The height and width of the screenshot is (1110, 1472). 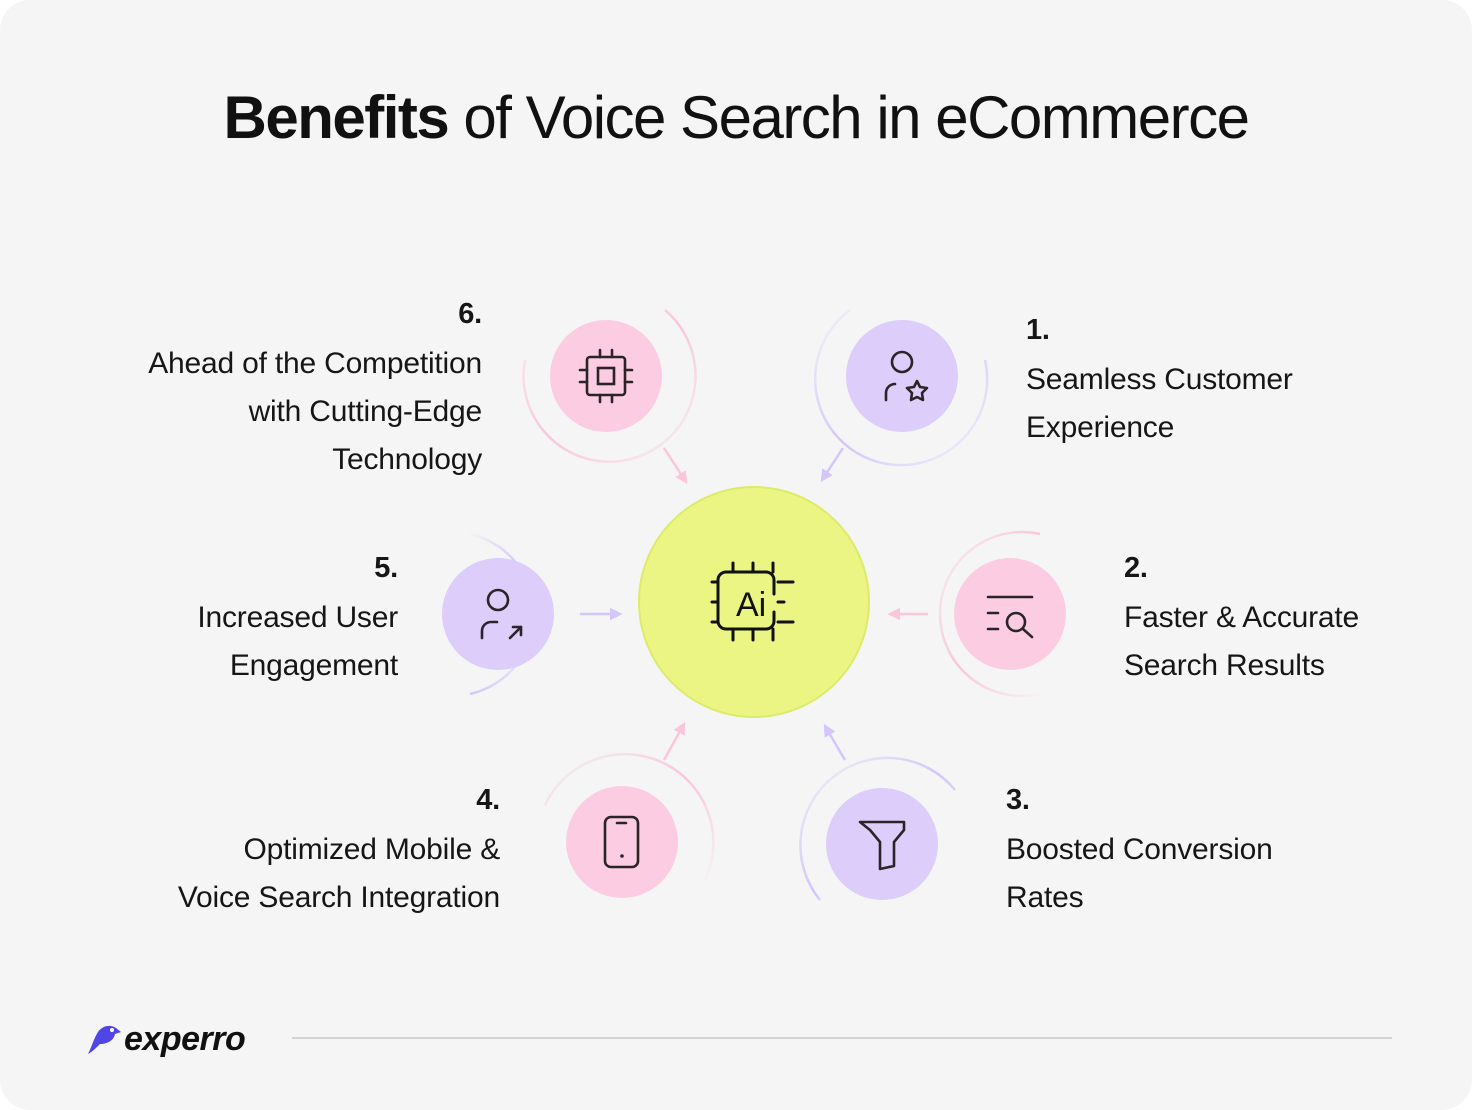 I want to click on benefit-number: 5., so click(x=386, y=568).